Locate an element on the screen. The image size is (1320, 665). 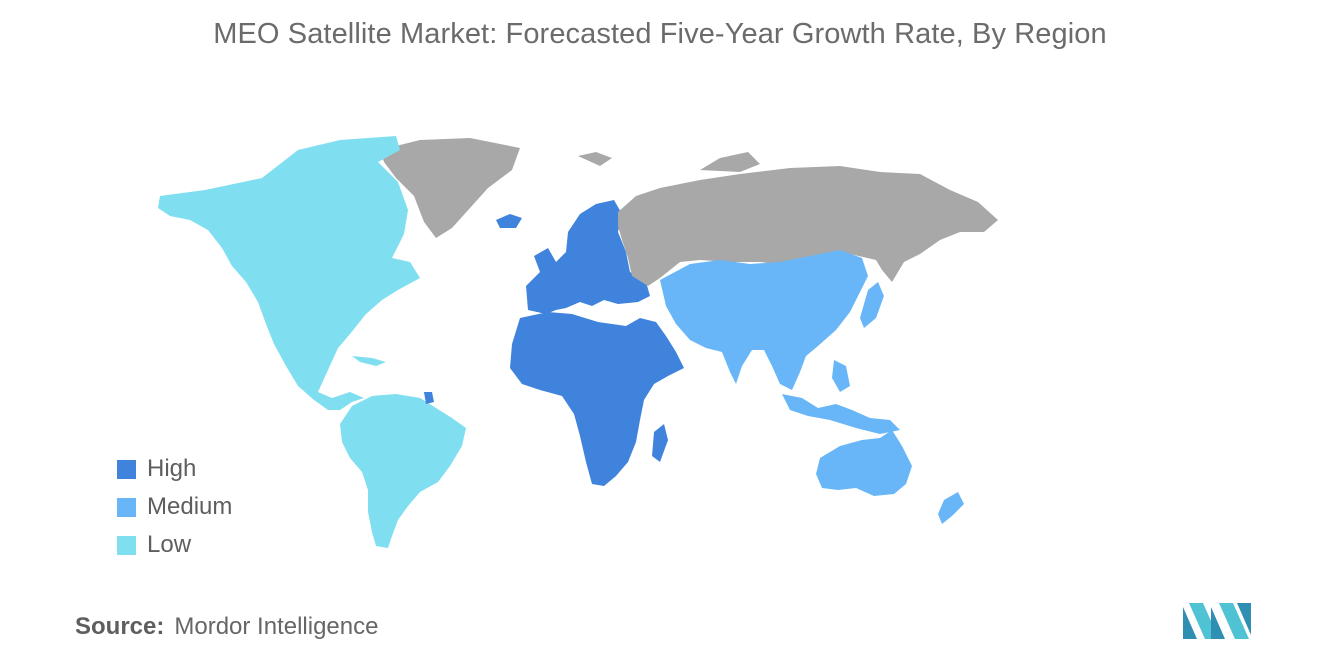
region-philippines is located at coordinates (841, 376).